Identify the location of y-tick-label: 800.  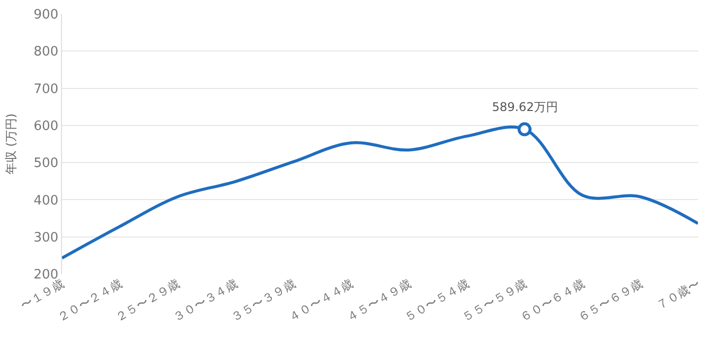
(46, 52).